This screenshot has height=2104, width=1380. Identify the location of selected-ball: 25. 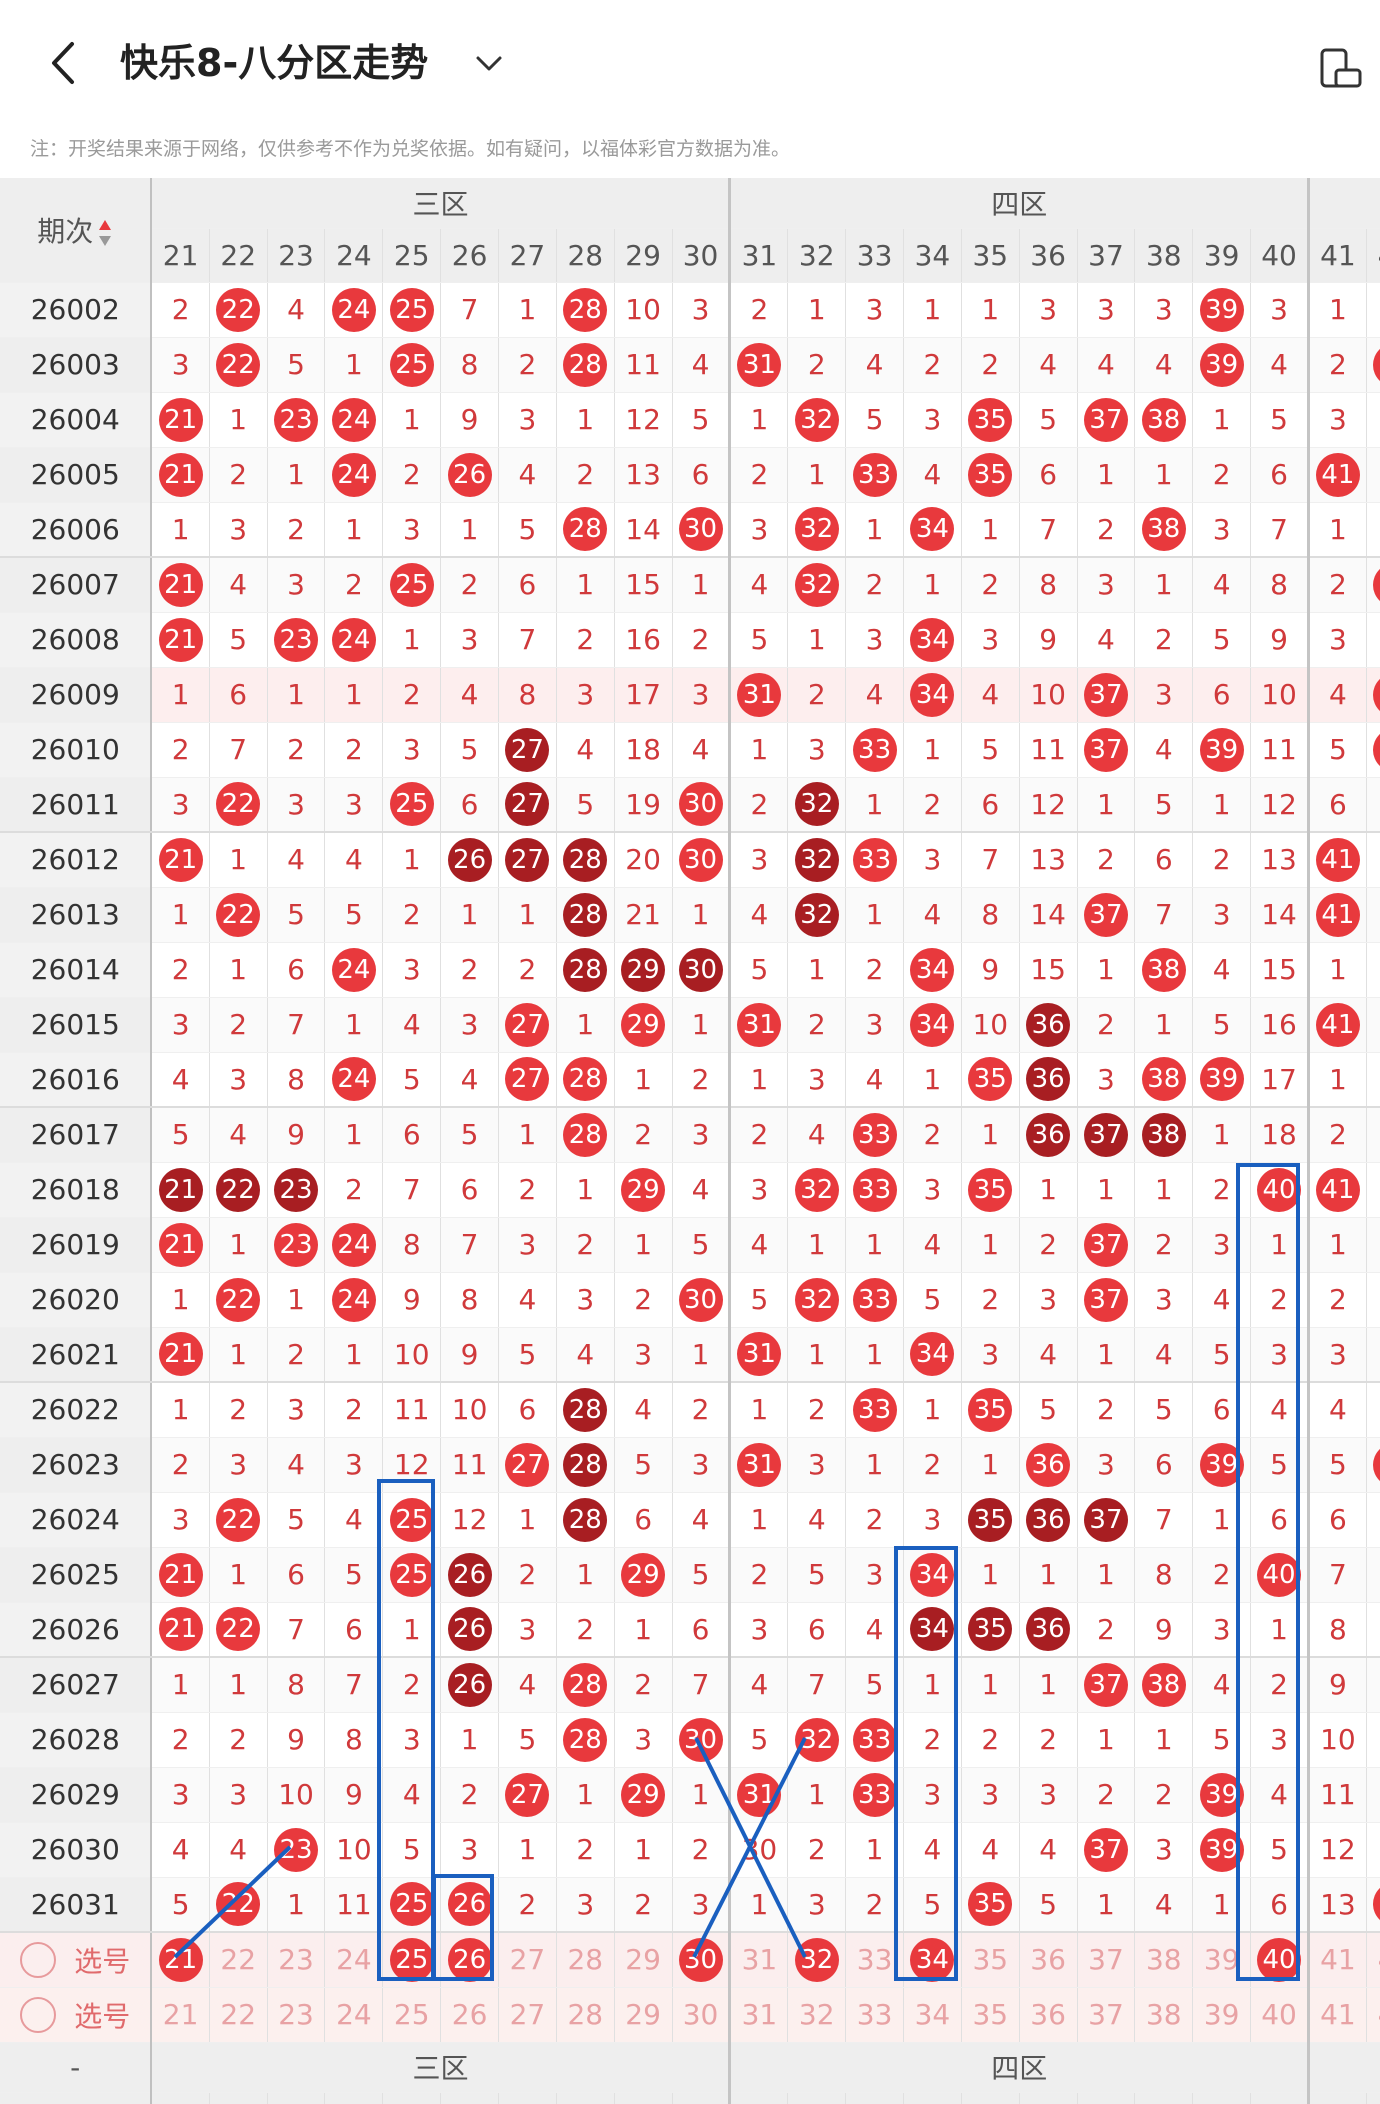
(411, 1959).